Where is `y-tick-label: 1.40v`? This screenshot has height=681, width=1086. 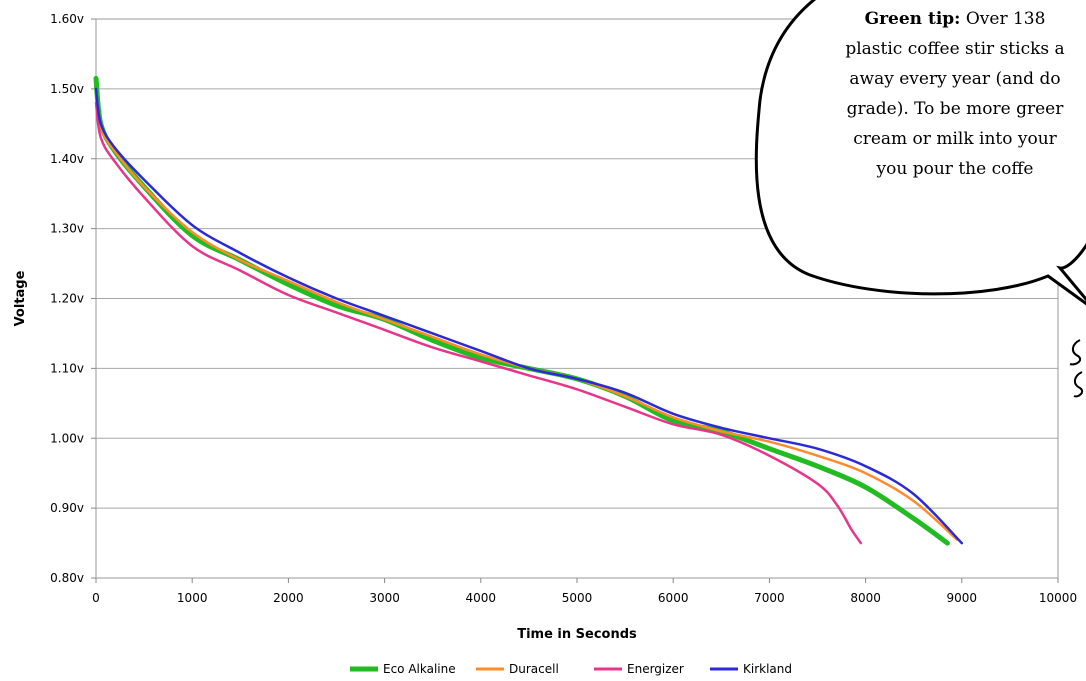 y-tick-label: 1.40v is located at coordinates (67, 159).